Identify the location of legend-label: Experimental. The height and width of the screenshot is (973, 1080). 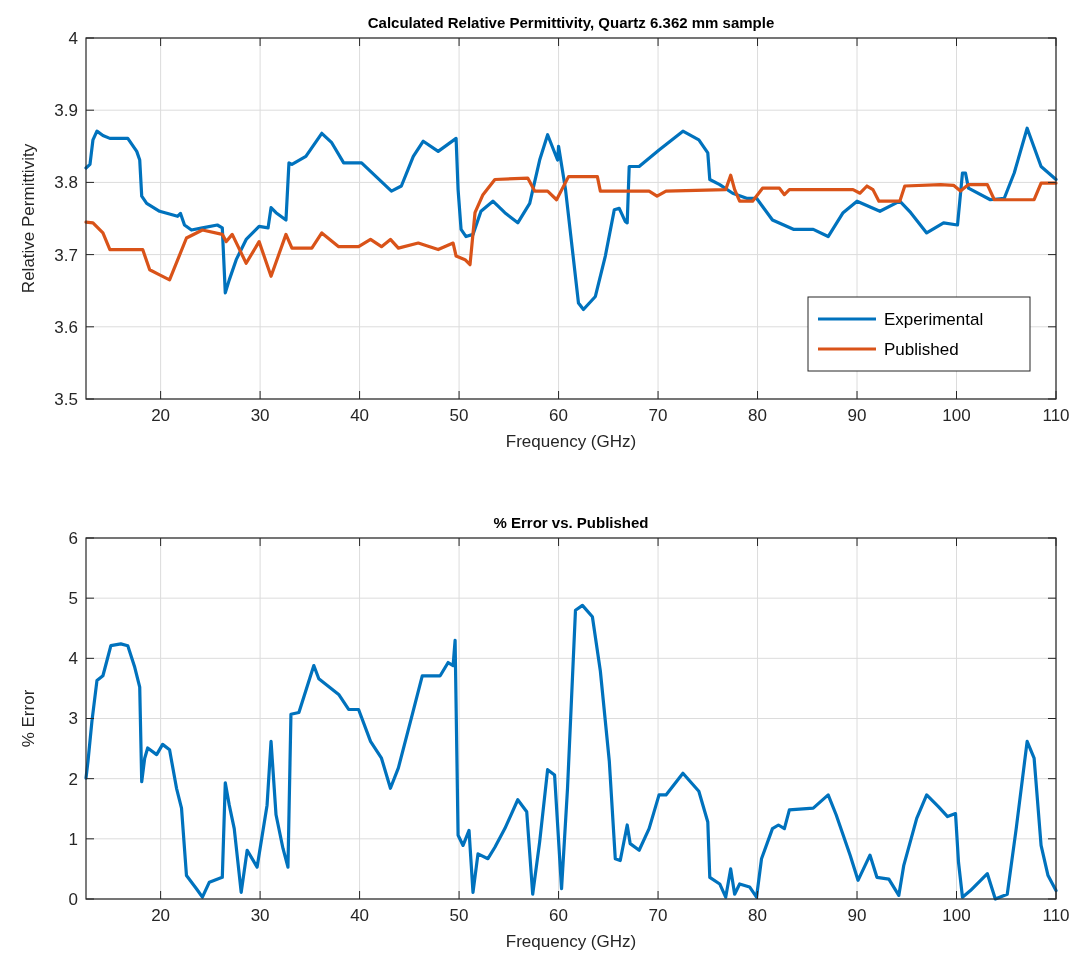
(934, 319).